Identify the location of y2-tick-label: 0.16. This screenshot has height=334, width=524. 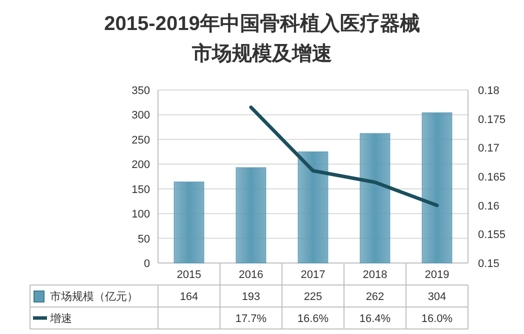
(489, 206).